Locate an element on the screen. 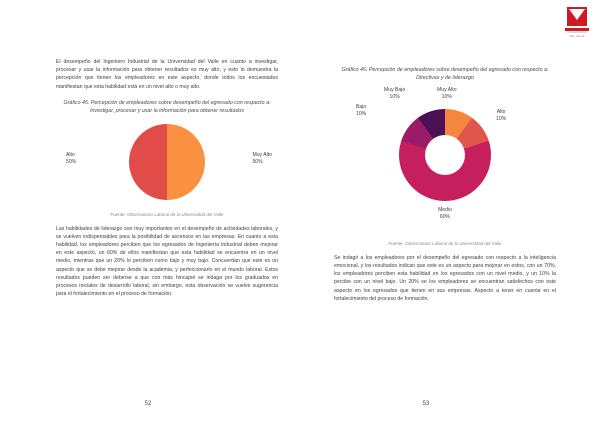 The width and height of the screenshot is (600, 425). pie-label-muy-alto-value: 50% is located at coordinates (257, 162).